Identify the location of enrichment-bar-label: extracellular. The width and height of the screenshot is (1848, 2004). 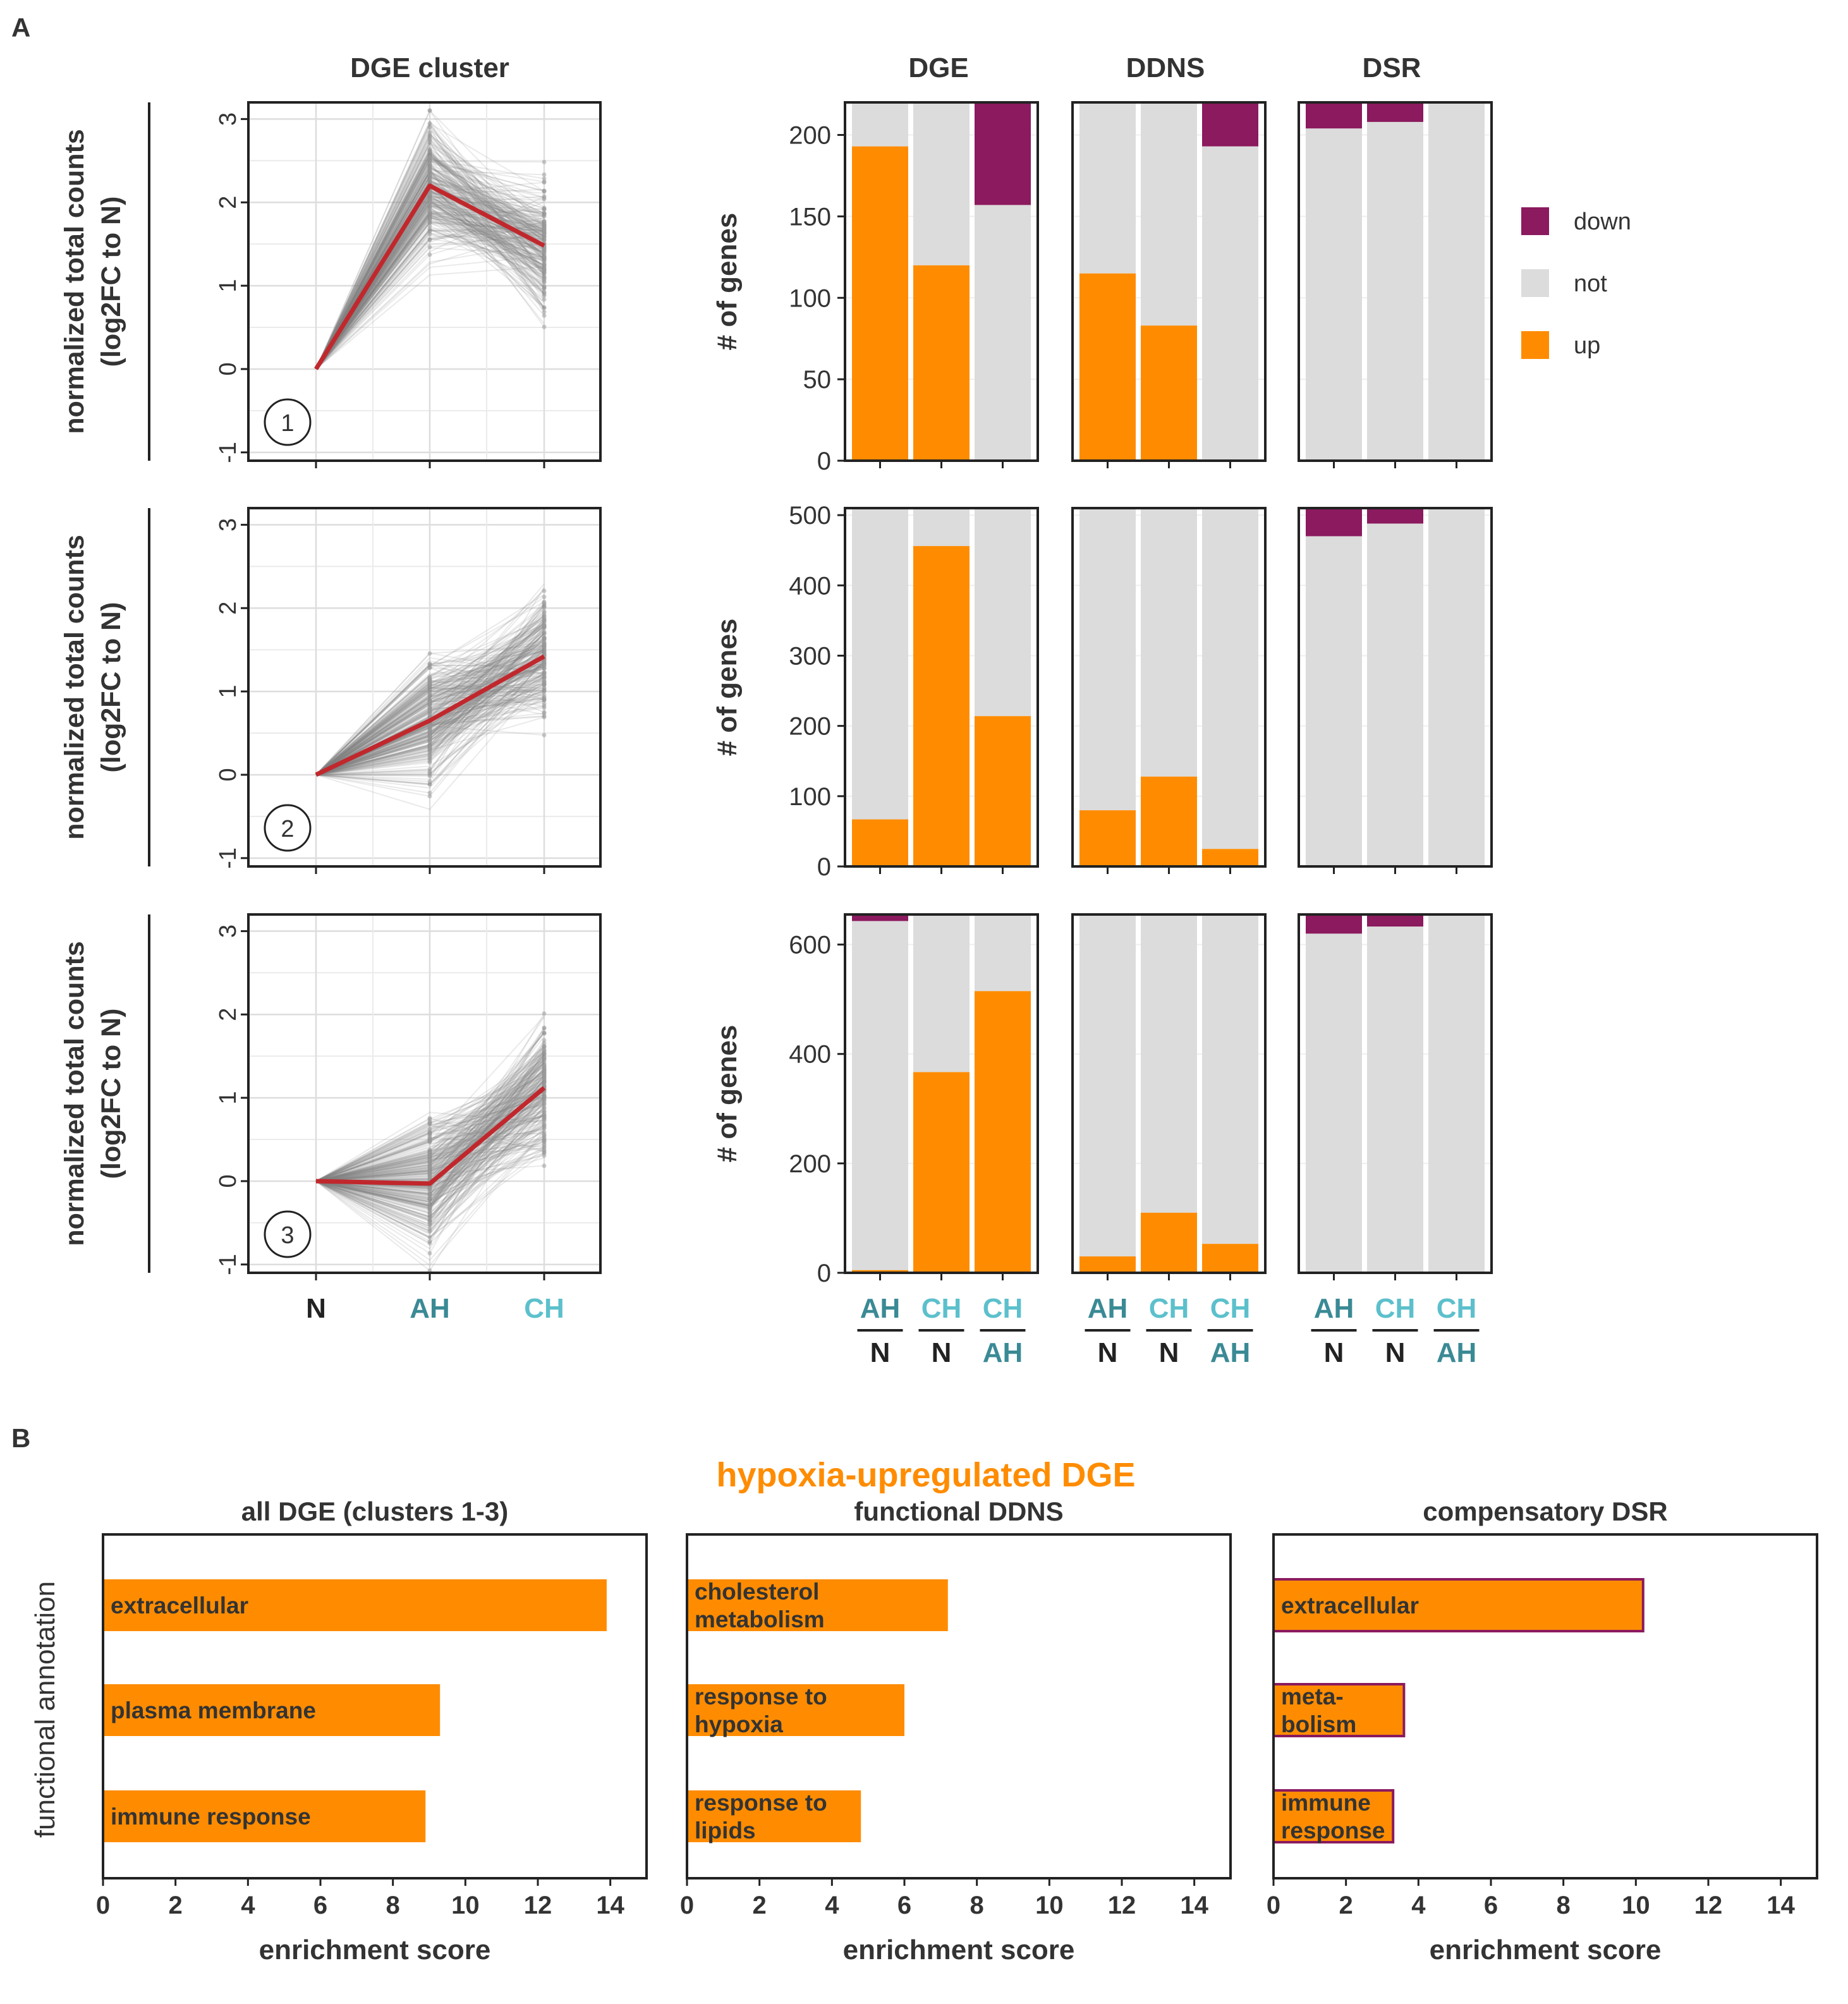
(179, 1606).